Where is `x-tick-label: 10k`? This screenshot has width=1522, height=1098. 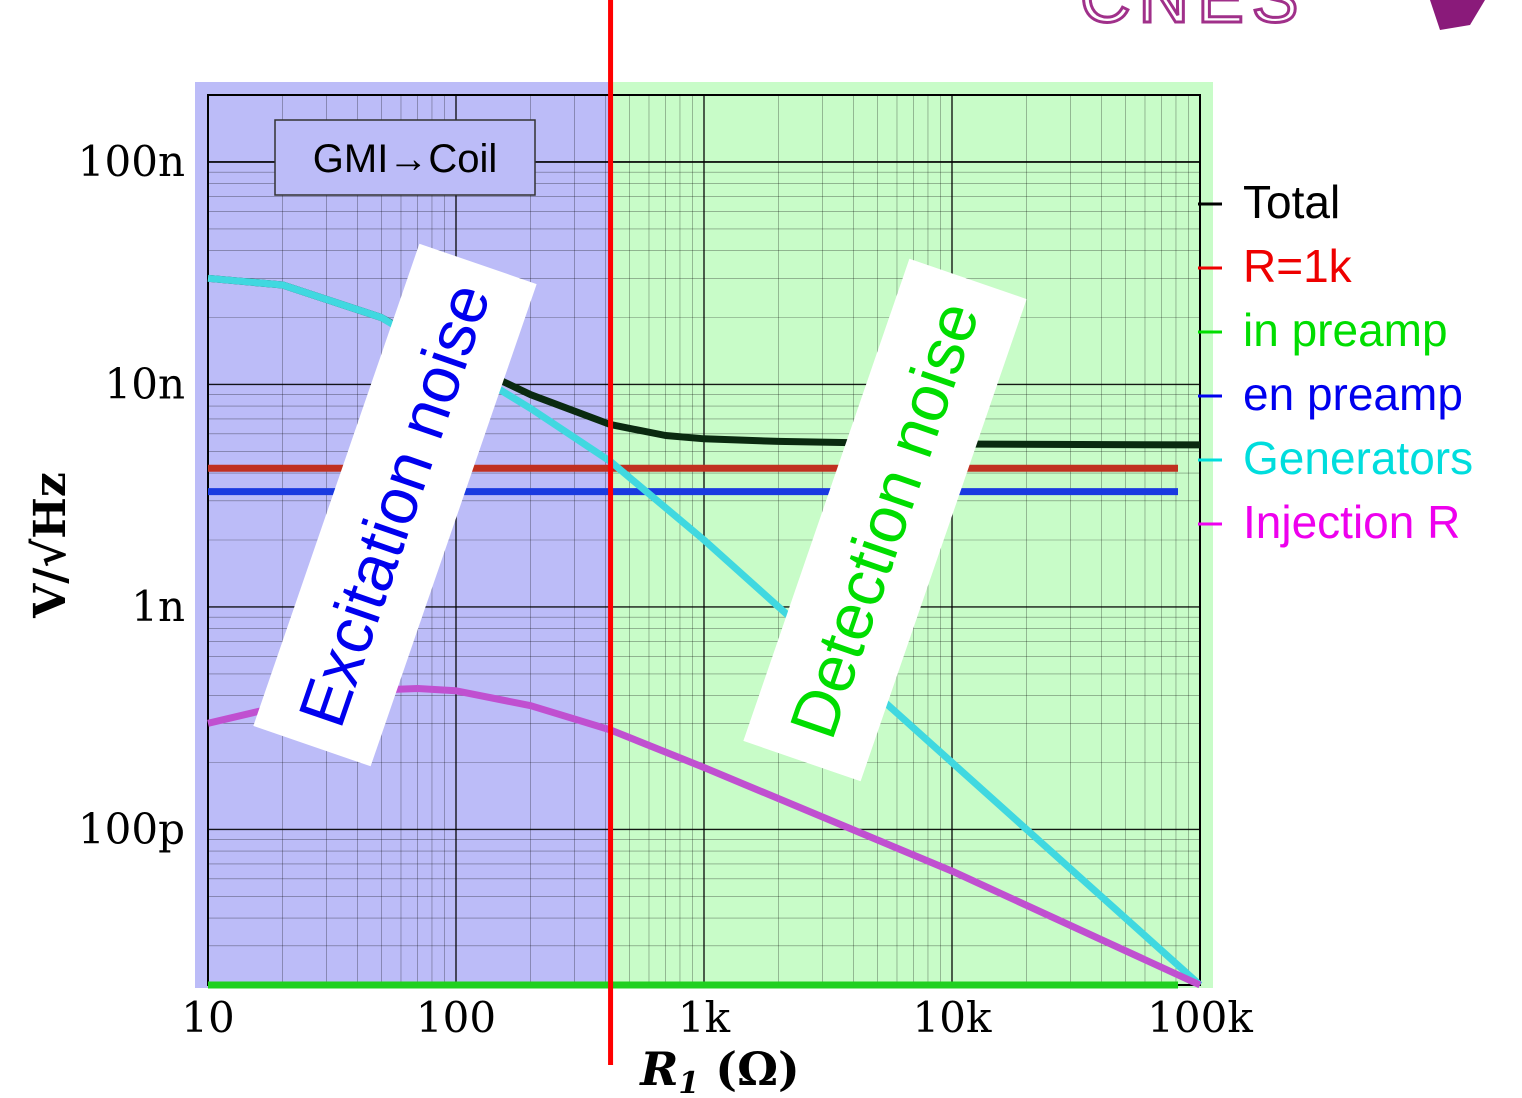 x-tick-label: 10k is located at coordinates (952, 1017).